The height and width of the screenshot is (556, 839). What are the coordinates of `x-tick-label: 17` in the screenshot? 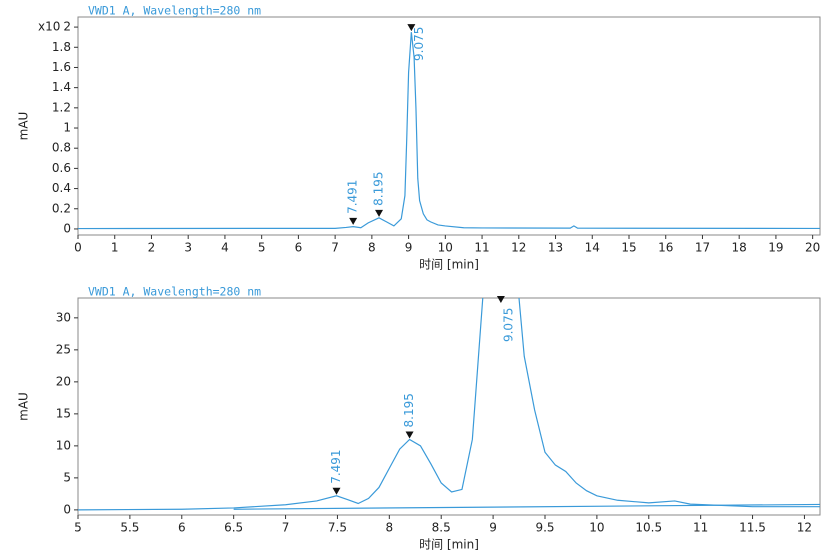 It's located at (702, 248).